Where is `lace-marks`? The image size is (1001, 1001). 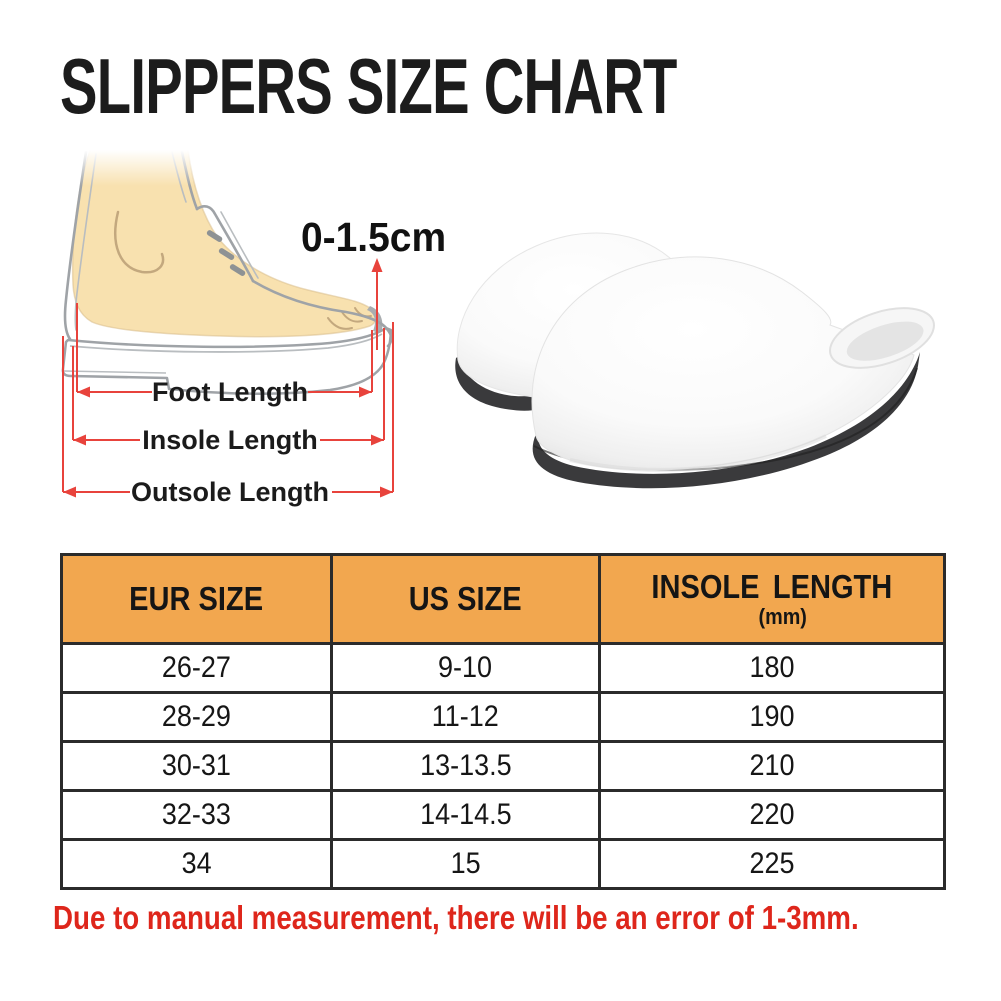 lace-marks is located at coordinates (226, 253).